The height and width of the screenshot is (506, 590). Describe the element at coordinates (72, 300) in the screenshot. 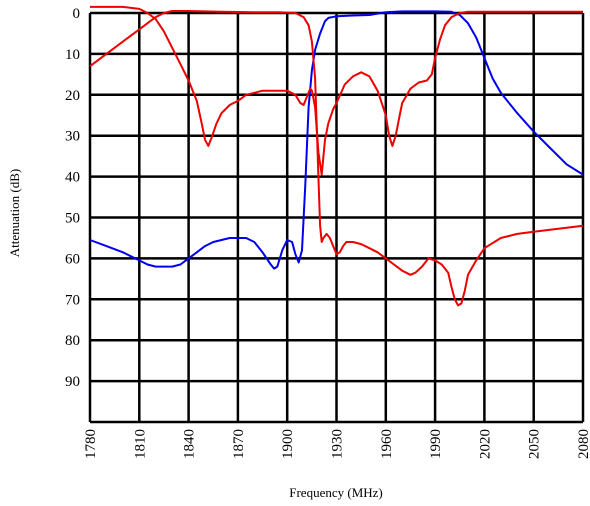

I see `y-tick-label: 70` at that location.